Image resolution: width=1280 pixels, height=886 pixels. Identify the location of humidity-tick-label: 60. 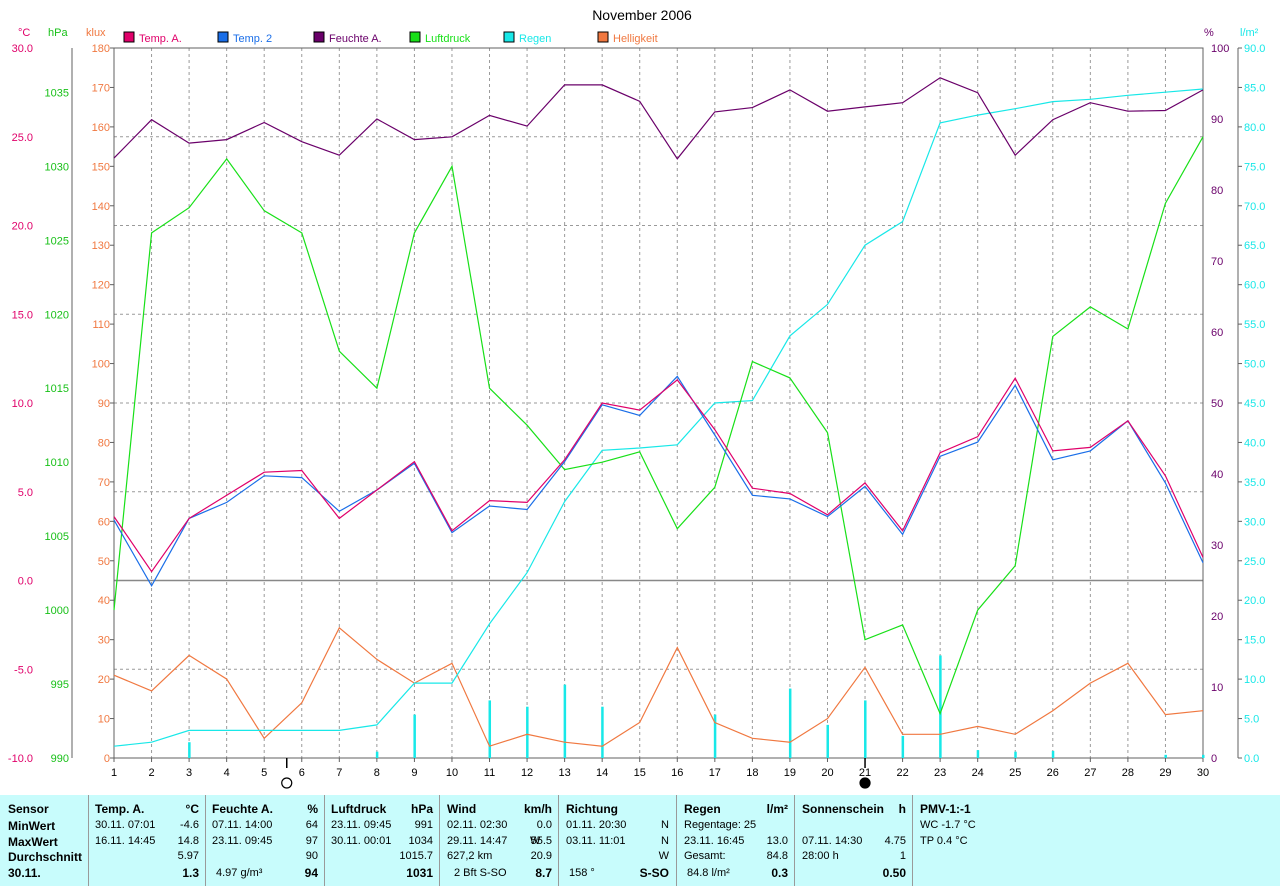
(1217, 333).